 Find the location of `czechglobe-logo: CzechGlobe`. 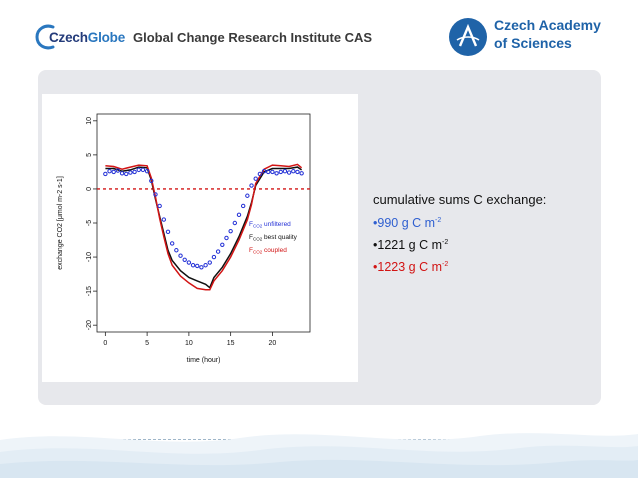

czechglobe-logo: CzechGlobe is located at coordinates (80, 37).